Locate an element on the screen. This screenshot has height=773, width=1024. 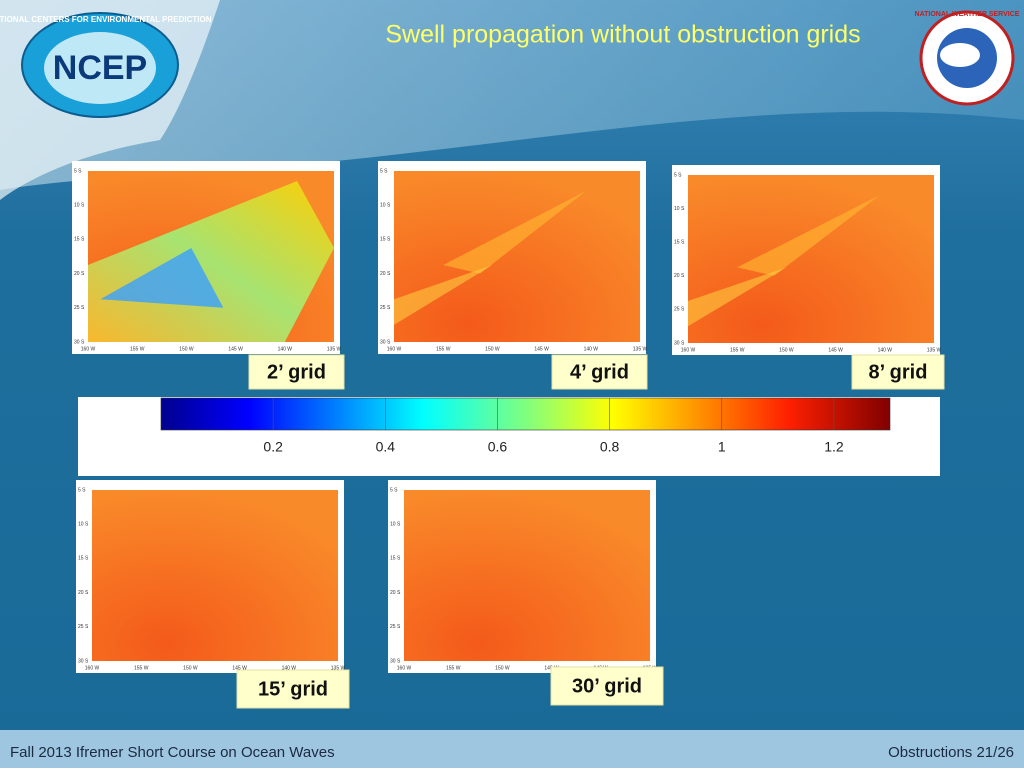
panel-label: 15’ grid is located at coordinates (293, 689).